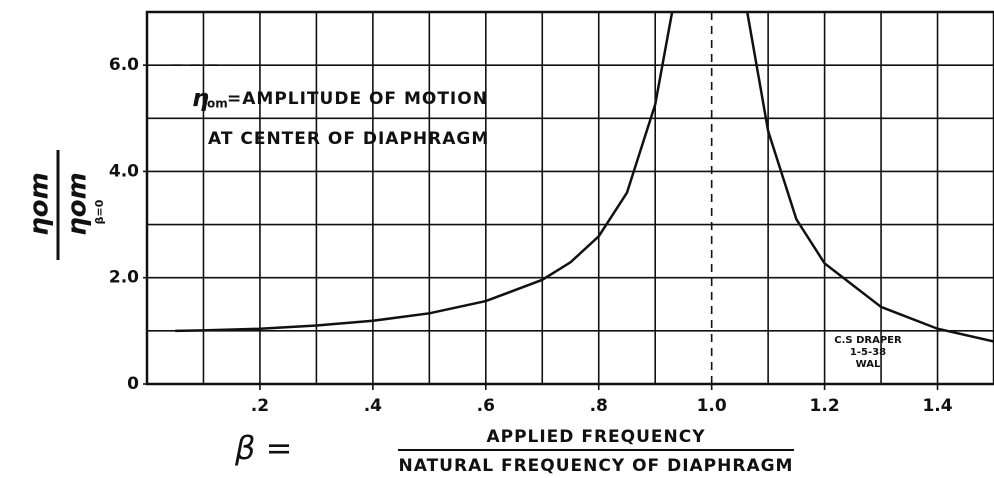 The height and width of the screenshot is (478, 994). What do you see at coordinates (124, 171) in the screenshot?
I see `y-tick-label: 4.0` at bounding box center [124, 171].